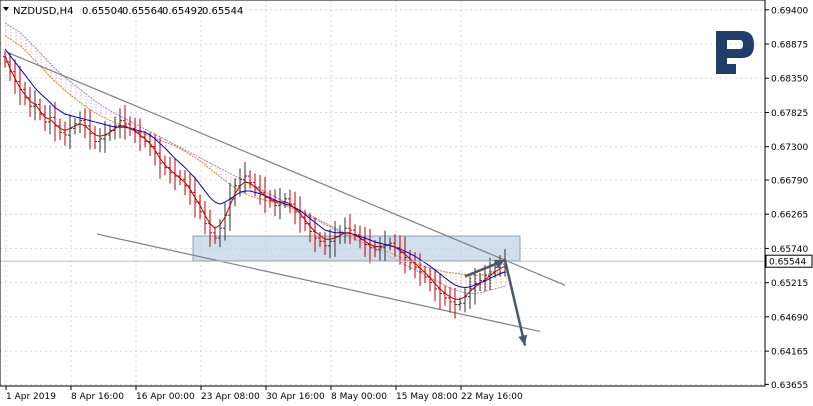  Describe the element at coordinates (789, 80) in the screenshot. I see `price-tick-label: 0.68350` at that location.